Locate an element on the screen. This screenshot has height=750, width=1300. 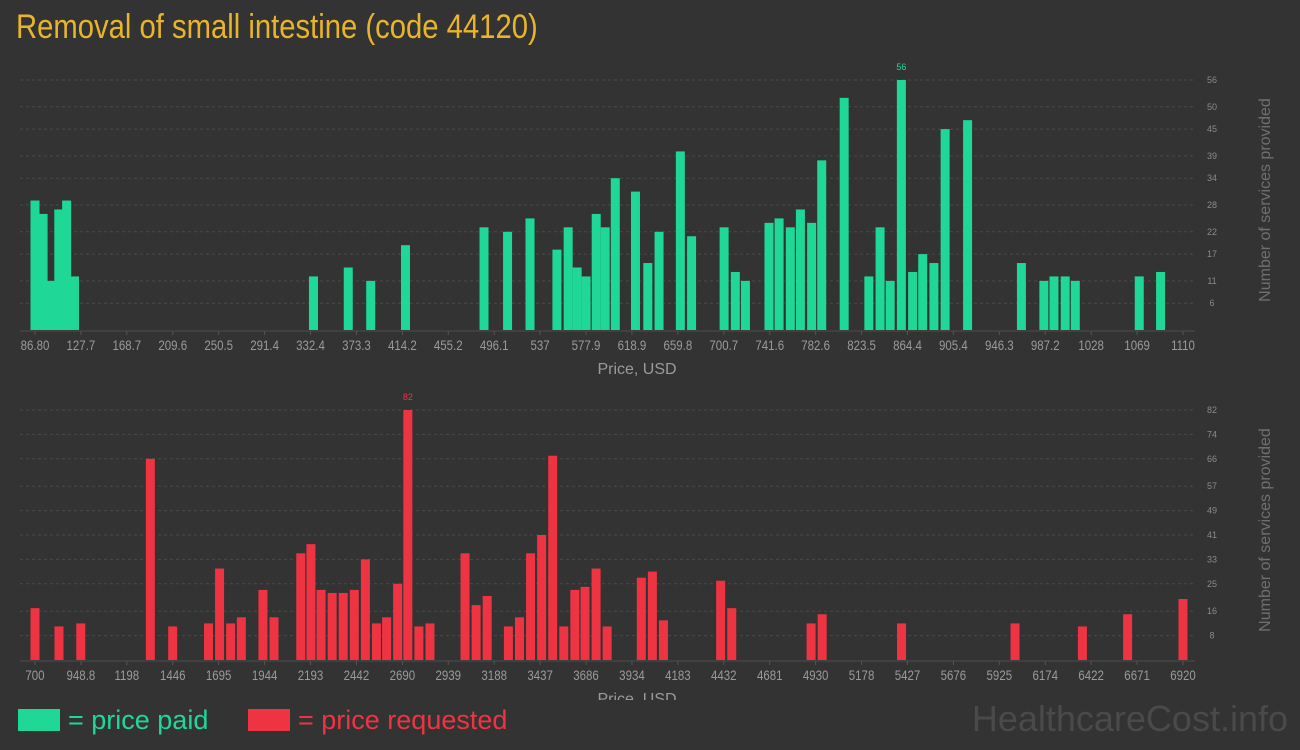
legend-paid-label: = price paid is located at coordinates (138, 719).